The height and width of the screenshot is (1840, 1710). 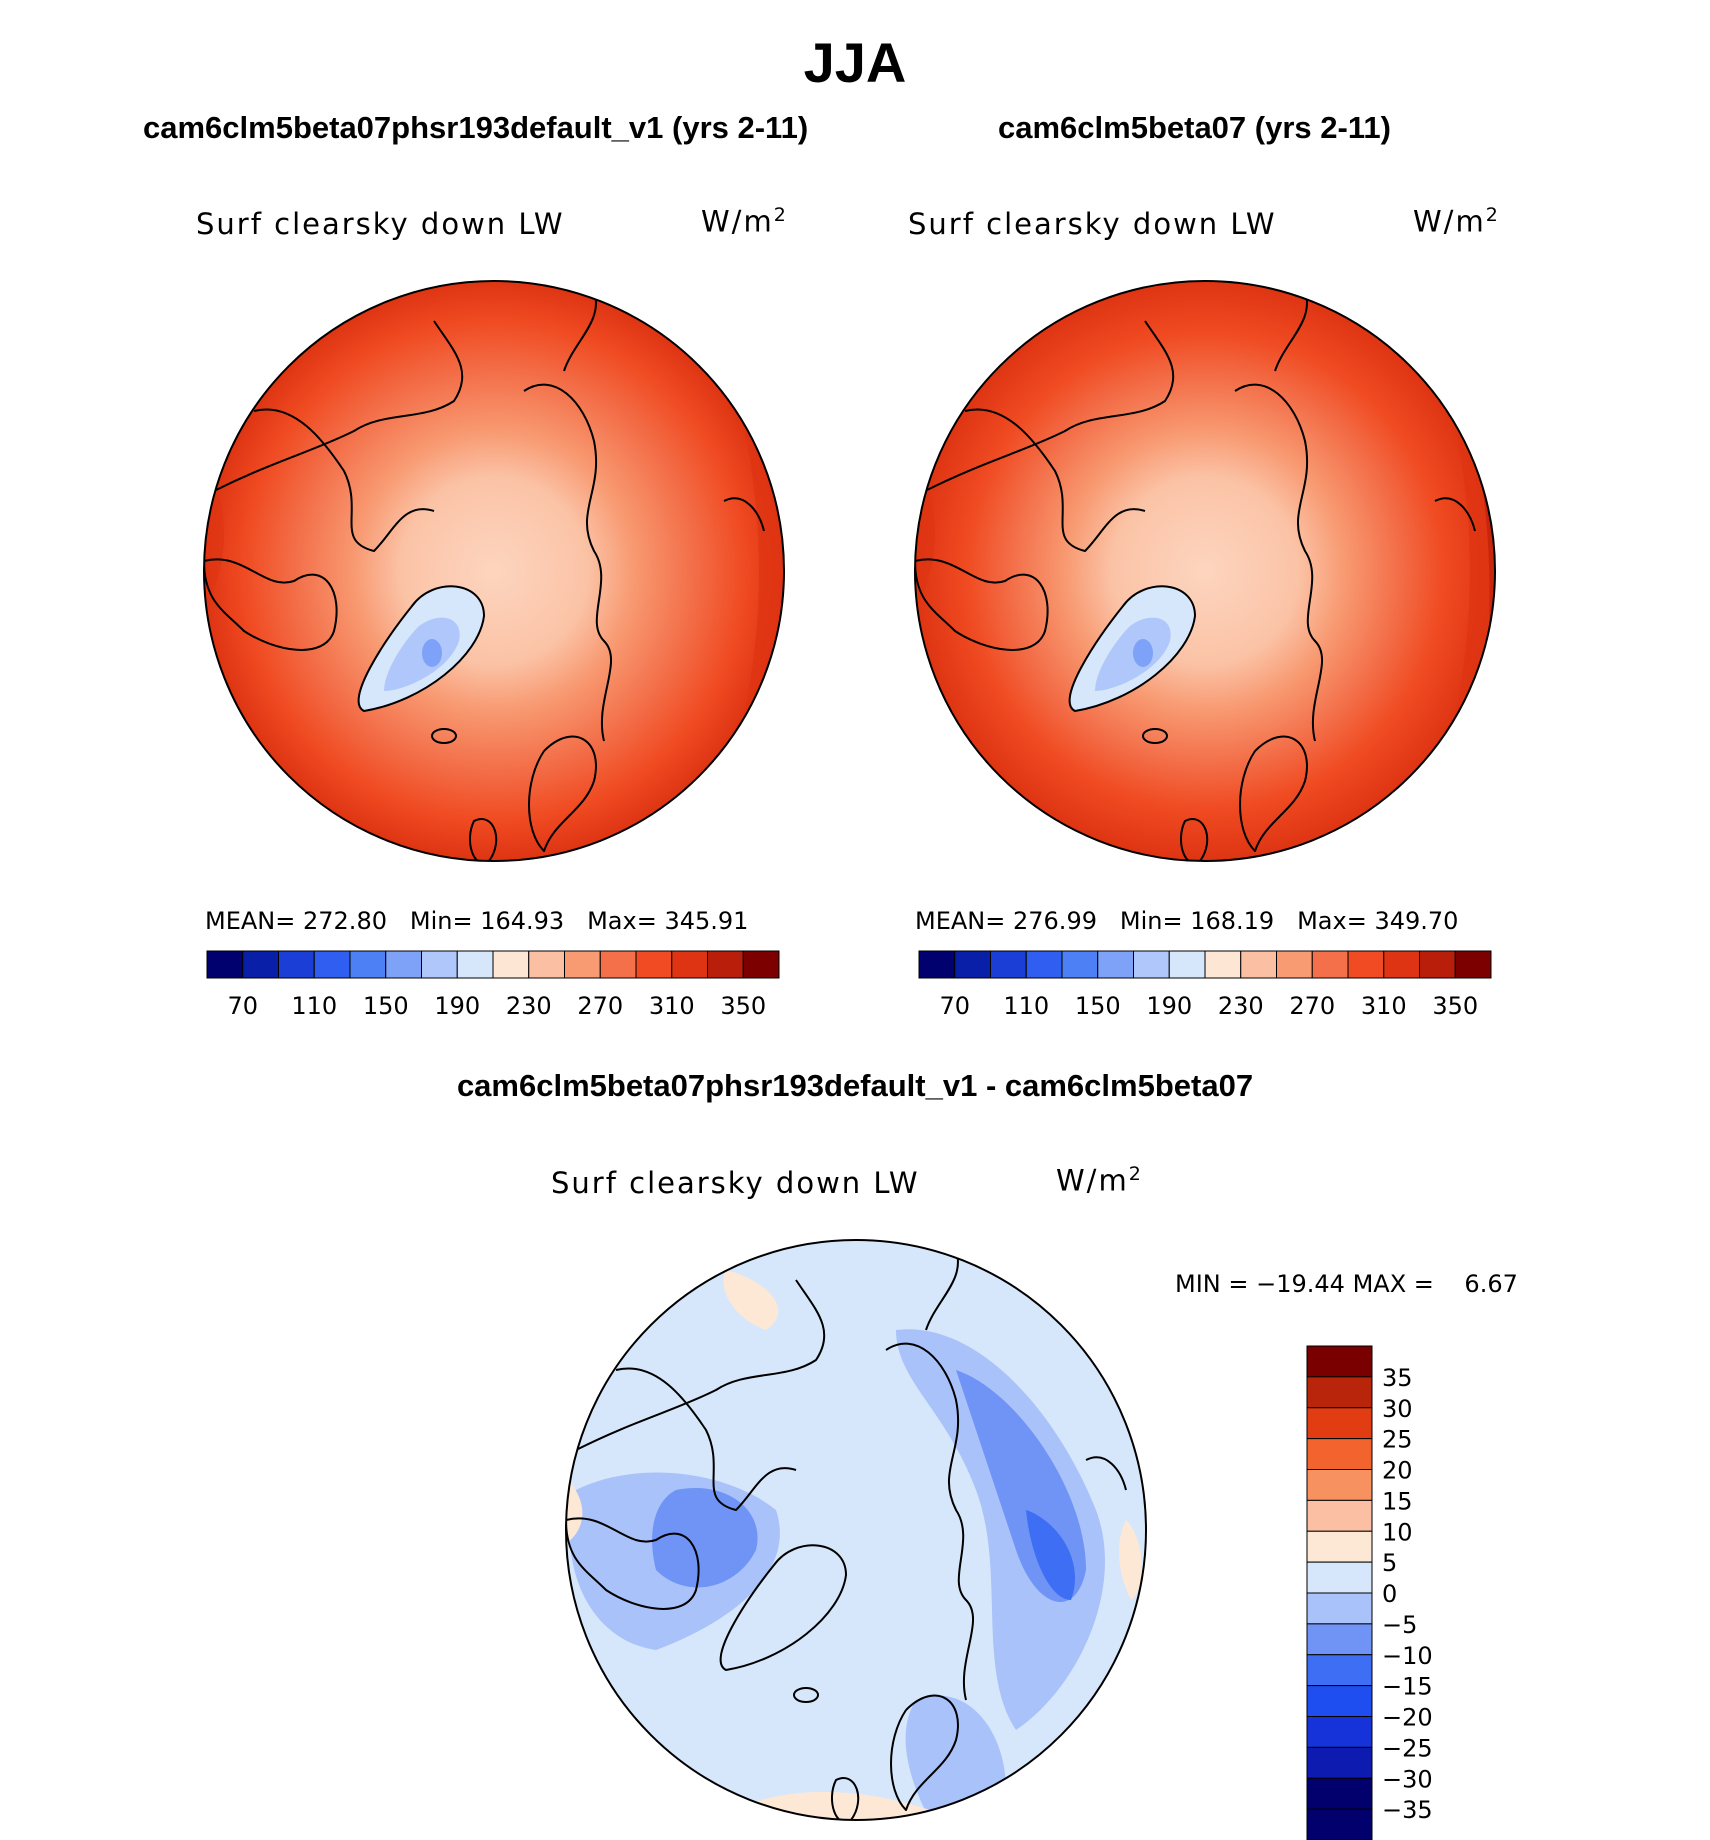 What do you see at coordinates (457, 1006) in the screenshot?
I see `colorbar-1-tick-label: 190` at bounding box center [457, 1006].